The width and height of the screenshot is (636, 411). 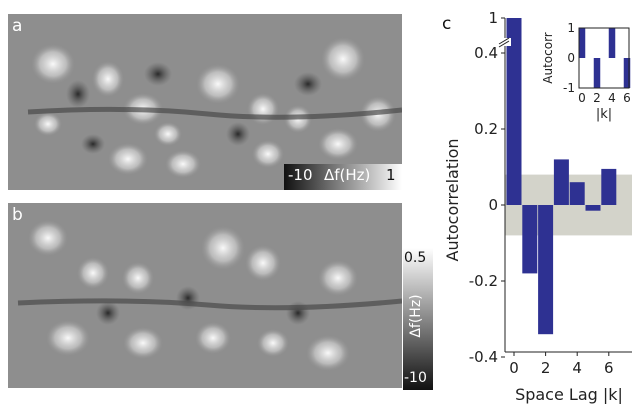 What do you see at coordinates (569, 88) in the screenshot?
I see `inset-y-tick-label: -1` at bounding box center [569, 88].